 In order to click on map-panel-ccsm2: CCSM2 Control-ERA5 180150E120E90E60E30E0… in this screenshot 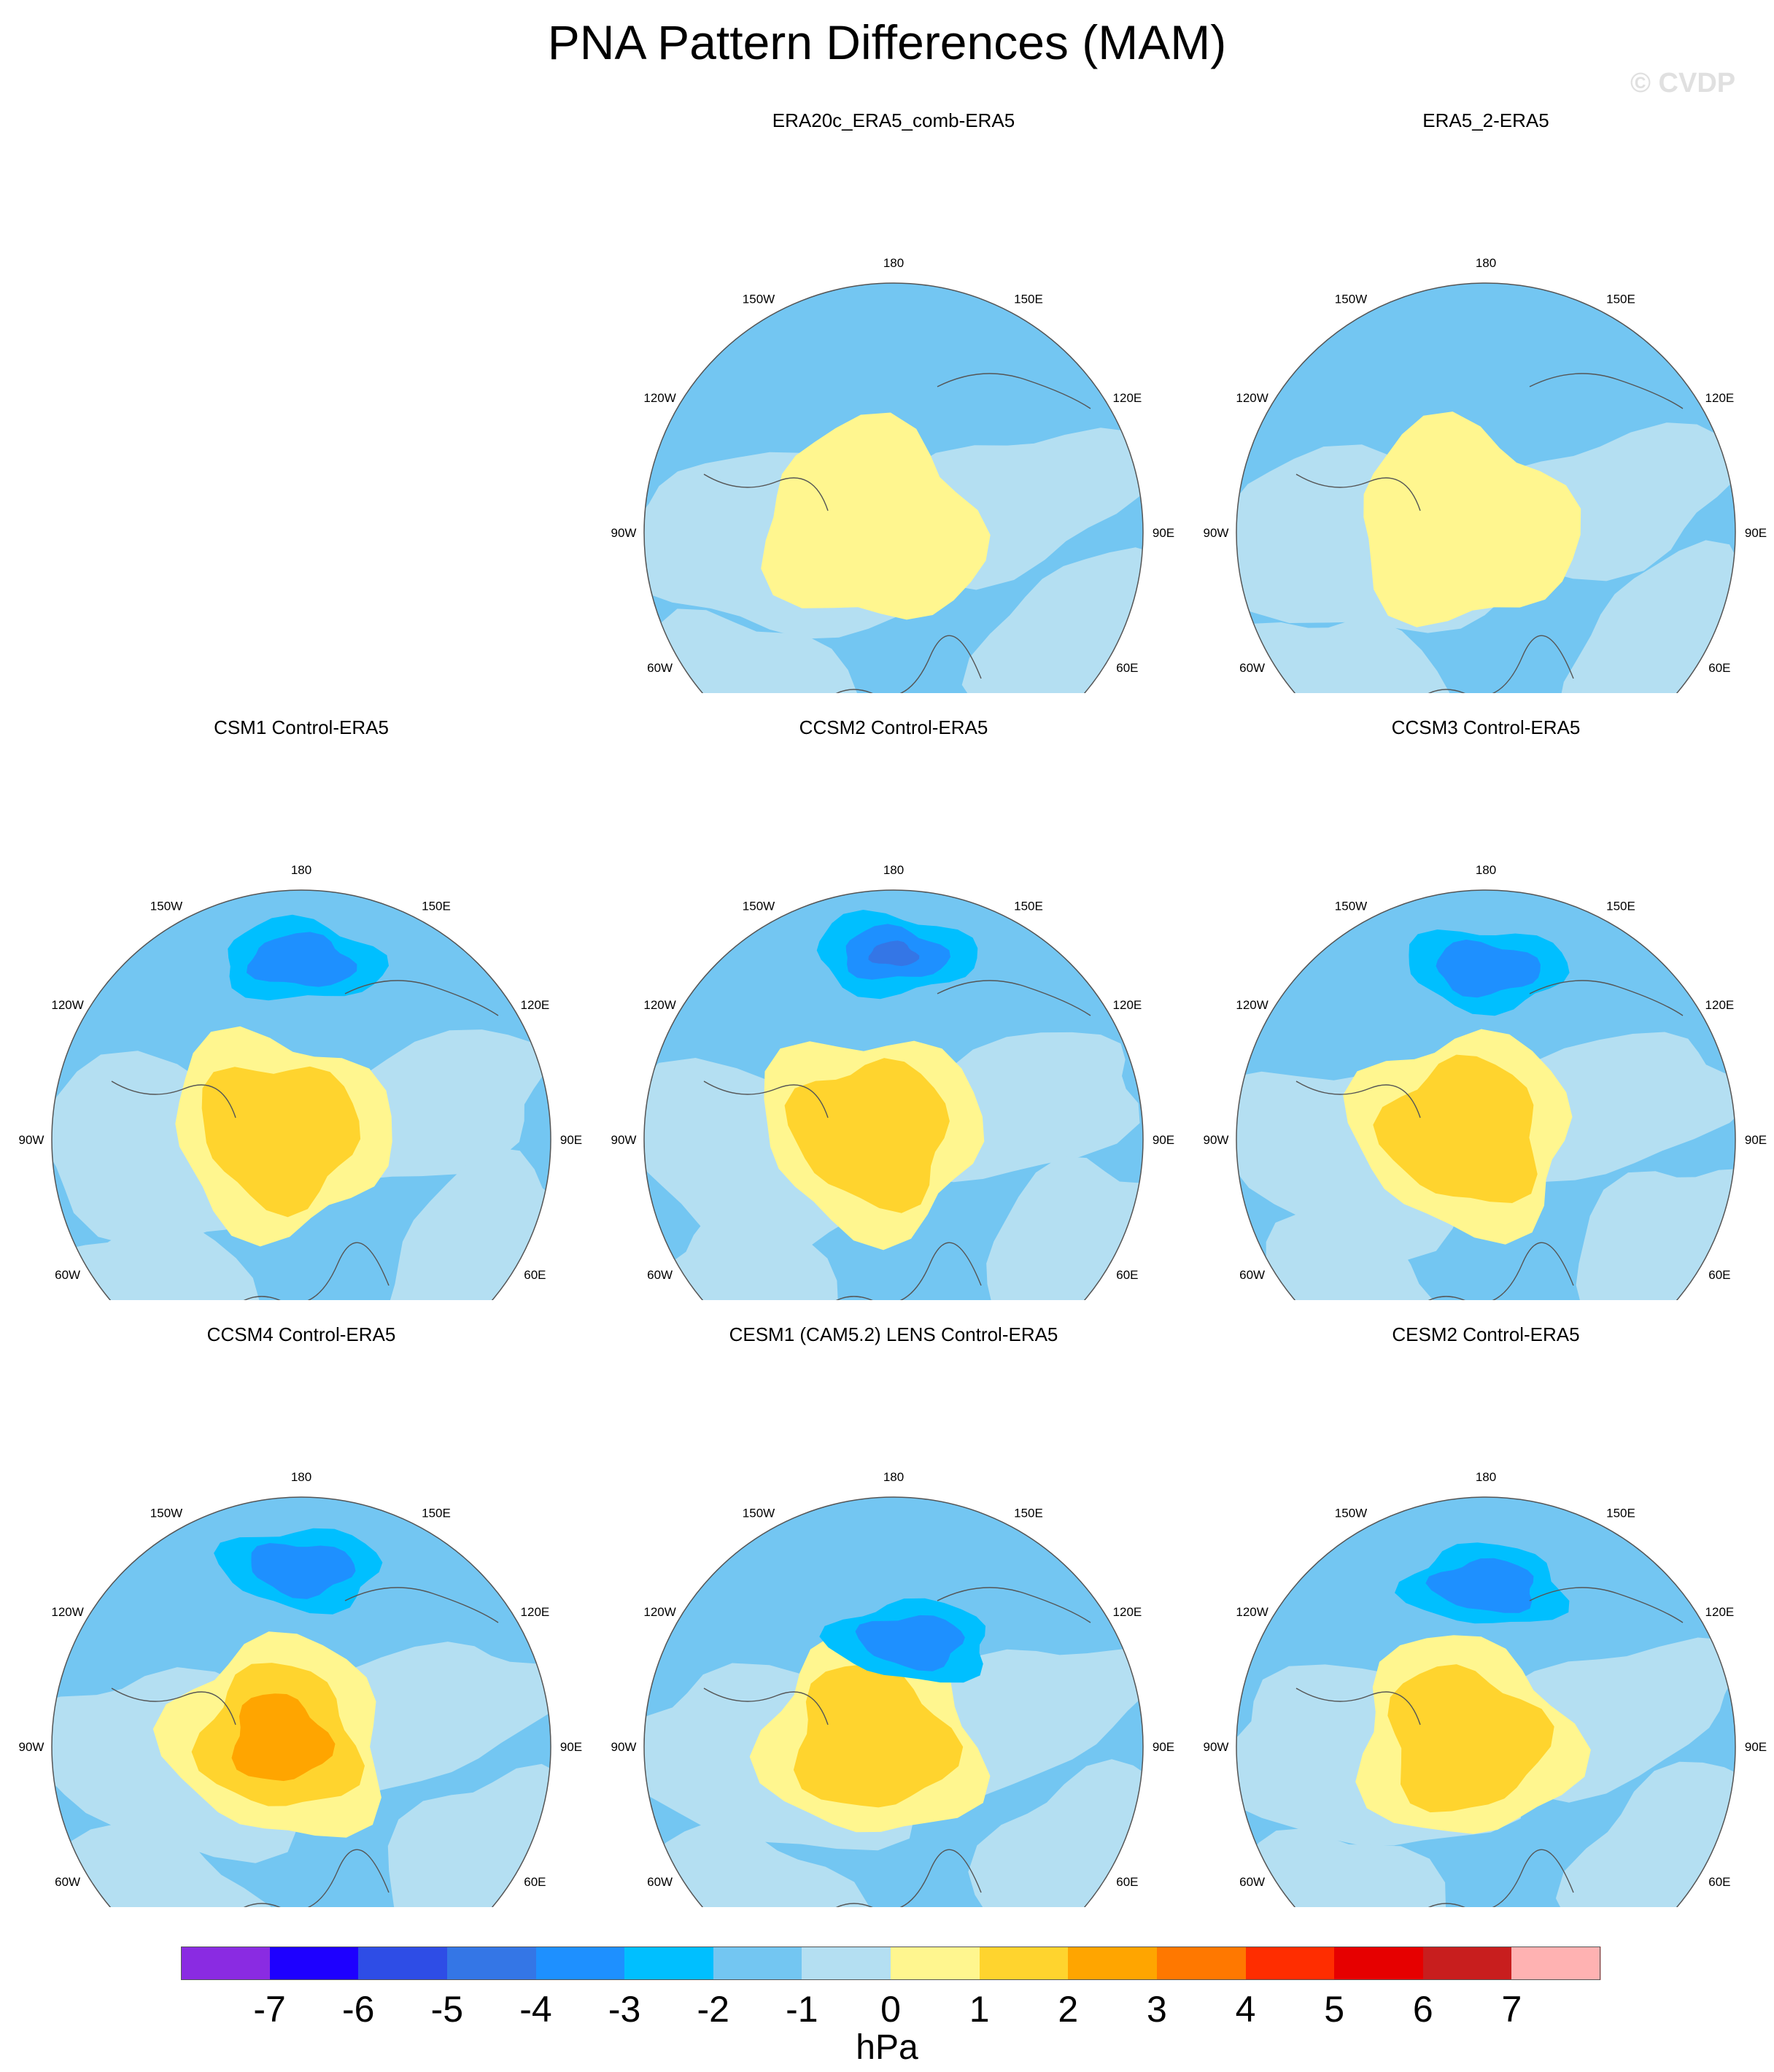, I will do `click(893, 1008)`.